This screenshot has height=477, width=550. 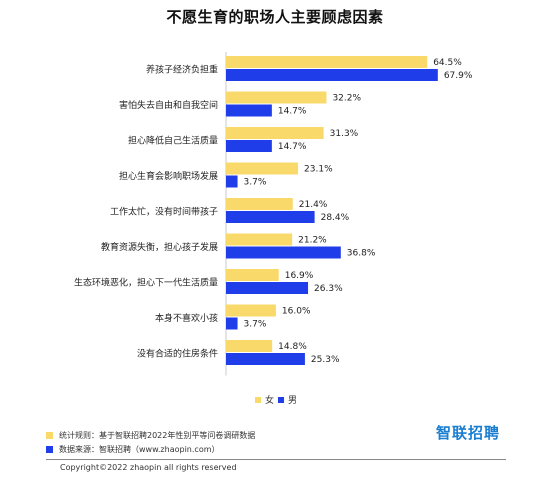 I want to click on data-label: 14.8%, so click(x=292, y=347).